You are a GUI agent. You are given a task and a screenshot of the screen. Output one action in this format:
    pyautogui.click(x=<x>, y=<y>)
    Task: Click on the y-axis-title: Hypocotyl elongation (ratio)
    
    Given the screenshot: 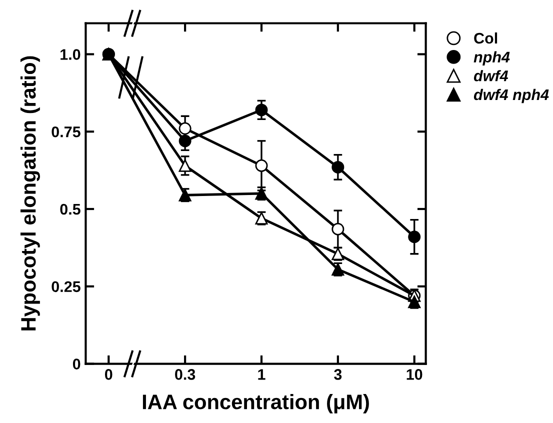 What is the action you would take?
    pyautogui.click(x=30, y=193)
    